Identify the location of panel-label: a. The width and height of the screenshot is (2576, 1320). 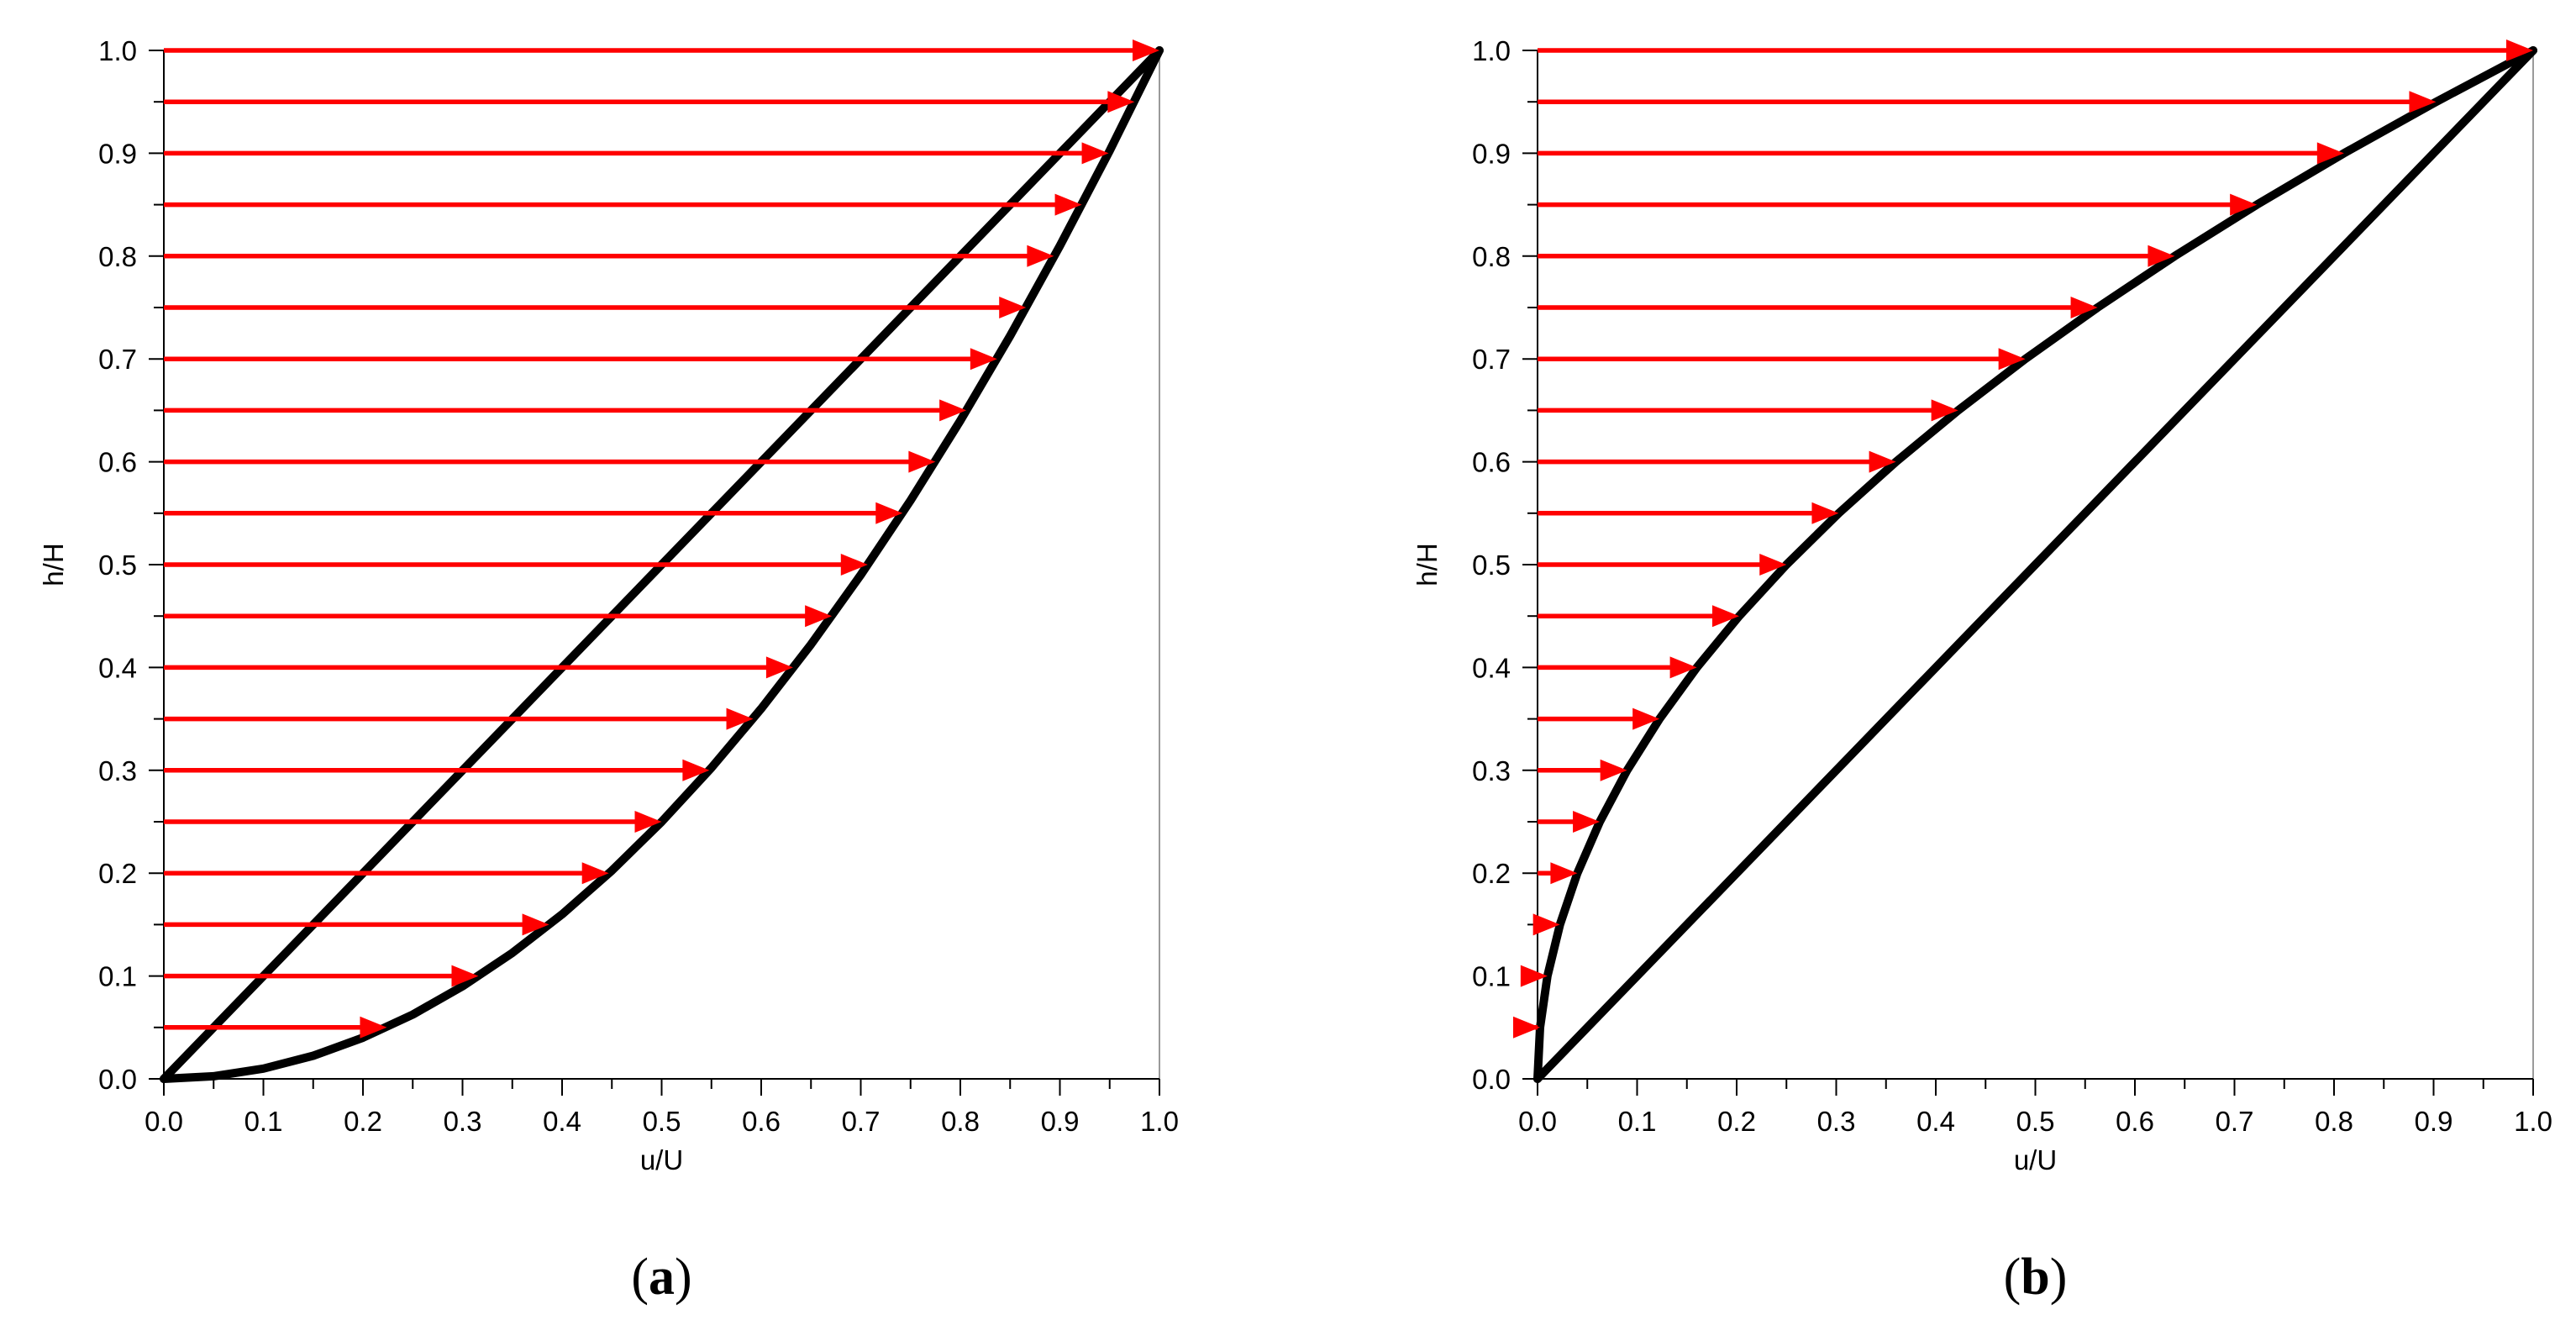
(662, 1277).